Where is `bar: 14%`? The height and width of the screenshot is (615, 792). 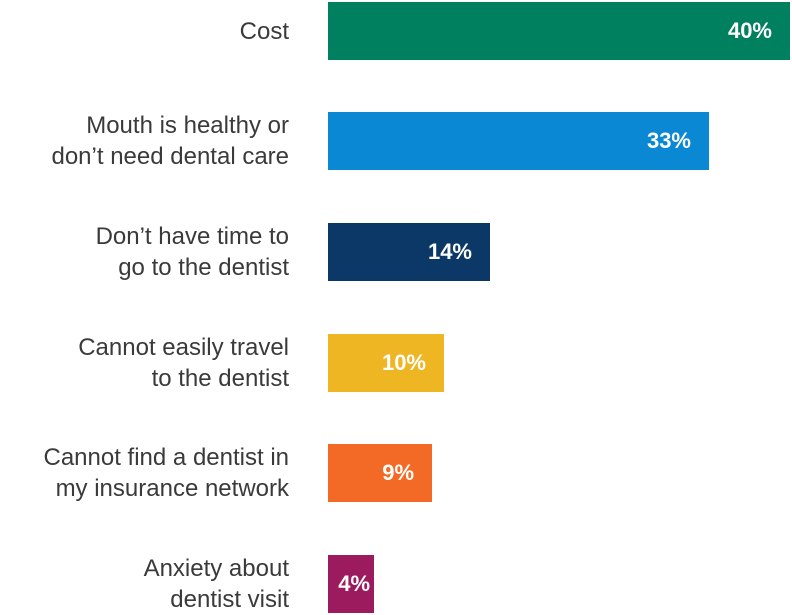 bar: 14% is located at coordinates (409, 252).